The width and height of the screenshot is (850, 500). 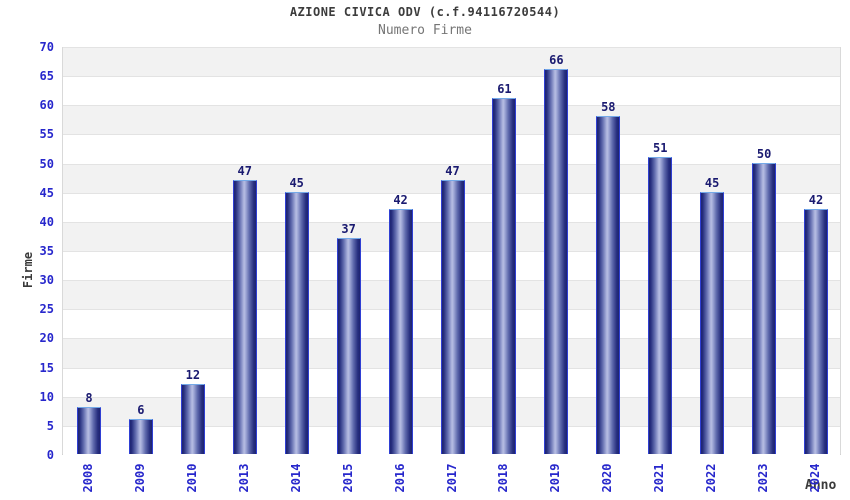 What do you see at coordinates (712, 182) in the screenshot?
I see `value-label-2022: 45` at bounding box center [712, 182].